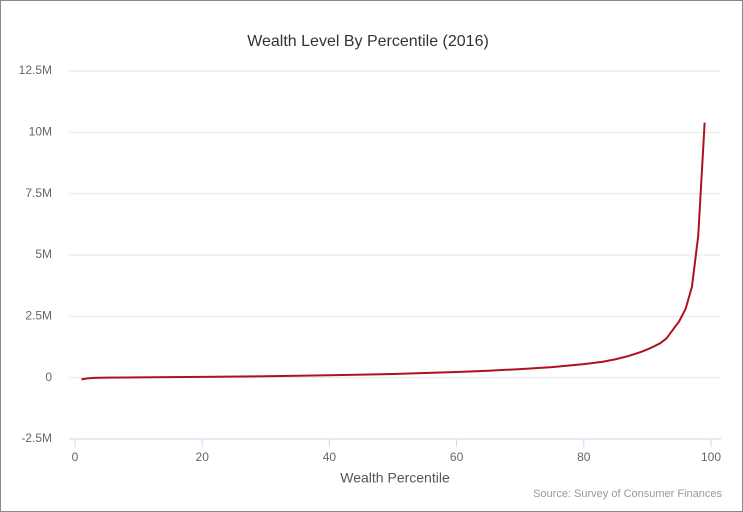  Describe the element at coordinates (75, 457) in the screenshot. I see `x-tick-label: 0` at that location.